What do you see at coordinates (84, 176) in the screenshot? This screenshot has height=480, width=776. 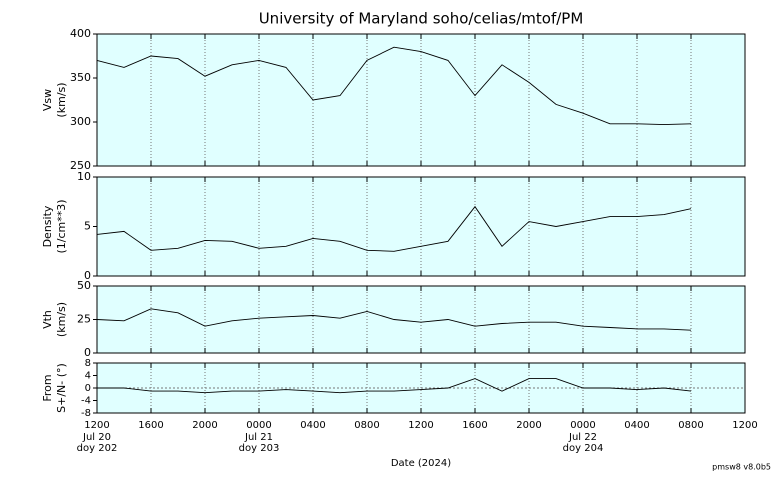 I see `y-tick-label: 10` at bounding box center [84, 176].